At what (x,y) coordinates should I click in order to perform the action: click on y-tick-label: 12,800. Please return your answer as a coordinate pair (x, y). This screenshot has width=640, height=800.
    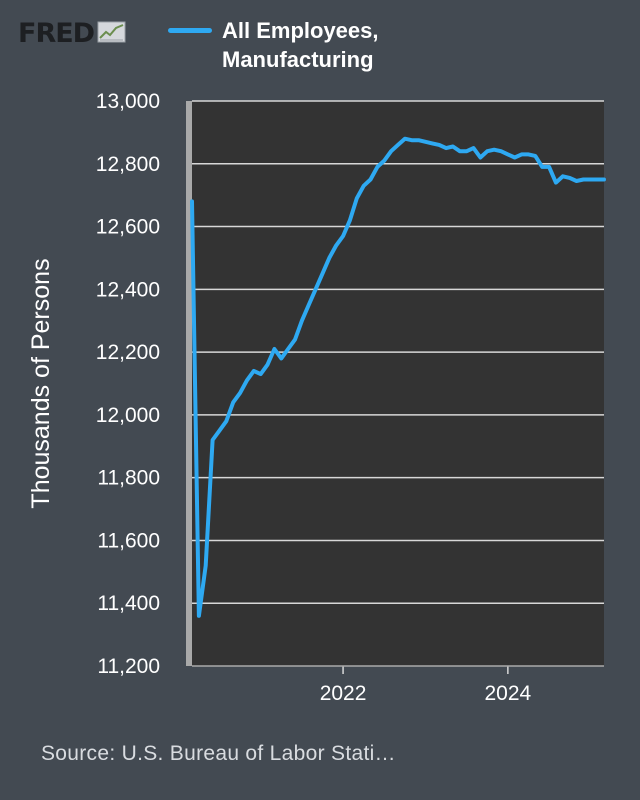
    Looking at the image, I should click on (128, 164).